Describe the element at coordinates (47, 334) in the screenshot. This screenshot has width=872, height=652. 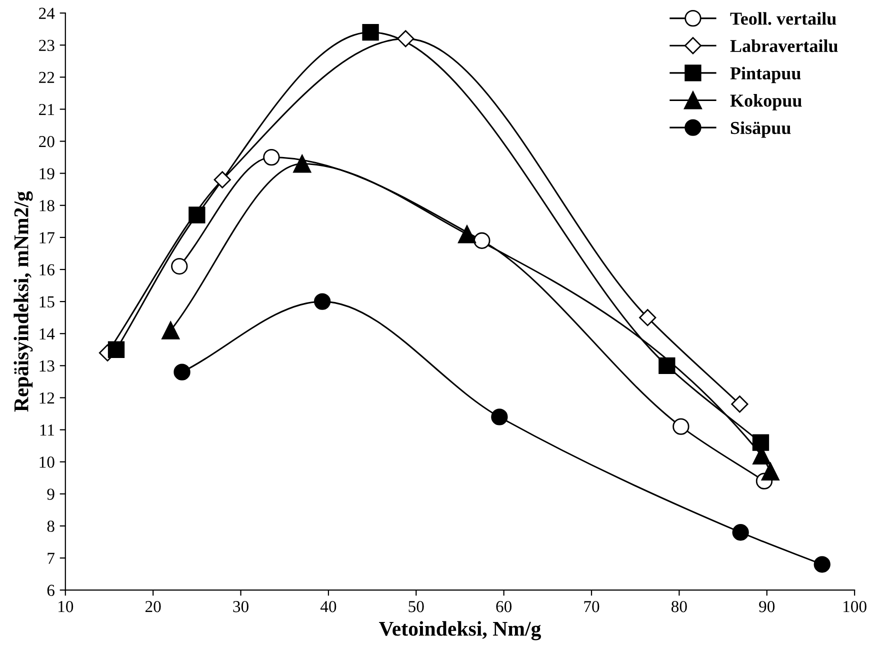
I see `y-tick-label: 14` at that location.